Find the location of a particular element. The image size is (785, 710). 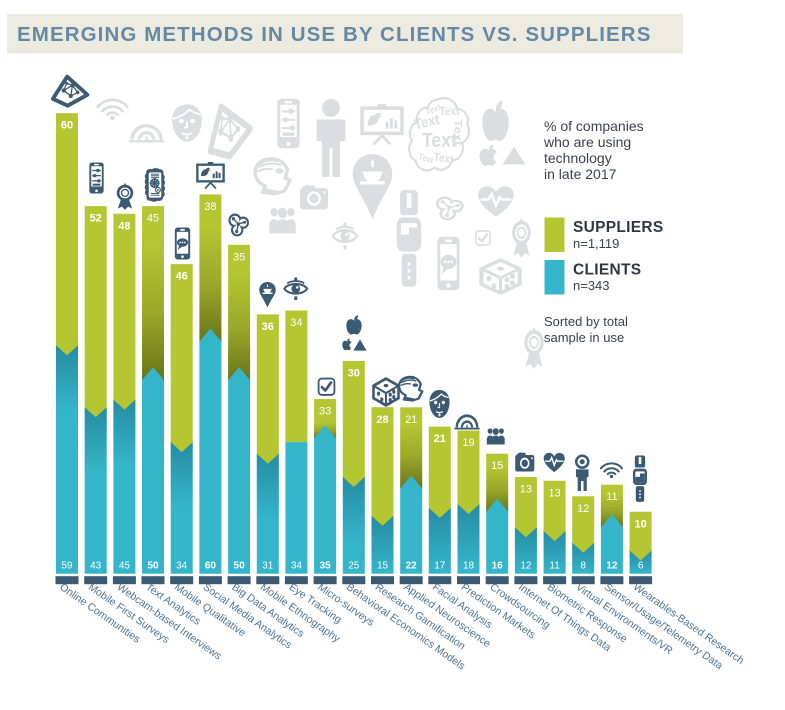

svg-text: 25 is located at coordinates (354, 565).